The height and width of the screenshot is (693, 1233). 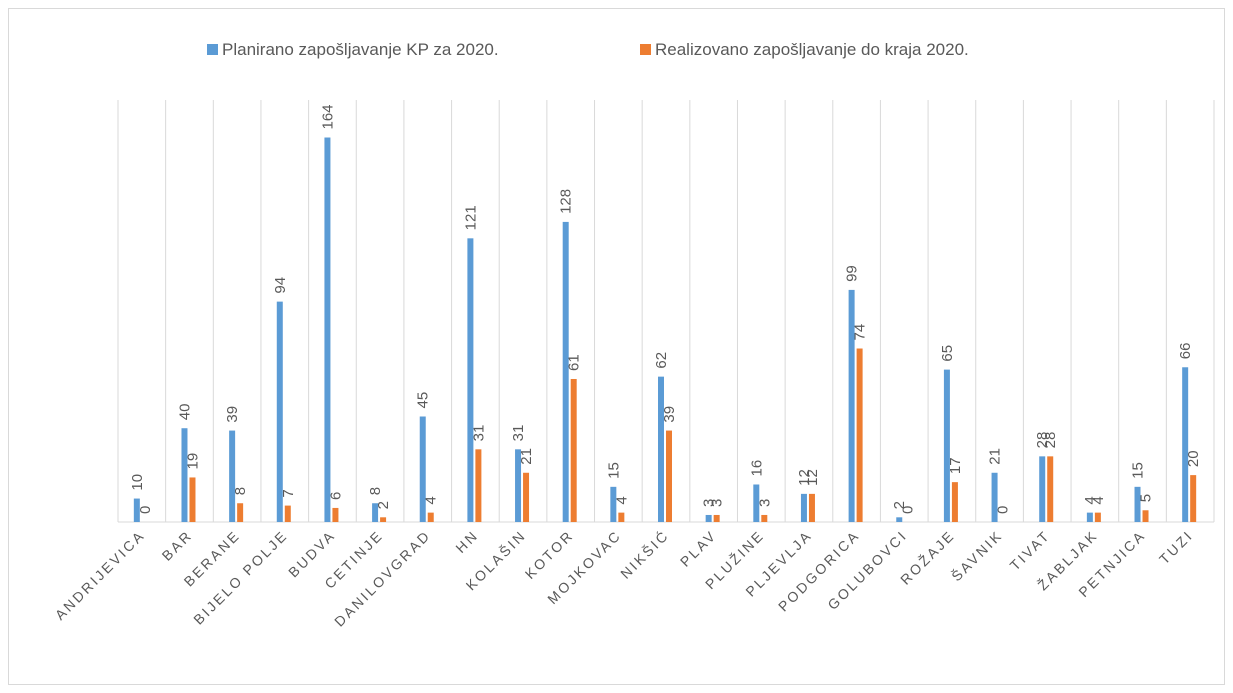 I want to click on data-label: 164, so click(x=327, y=116).